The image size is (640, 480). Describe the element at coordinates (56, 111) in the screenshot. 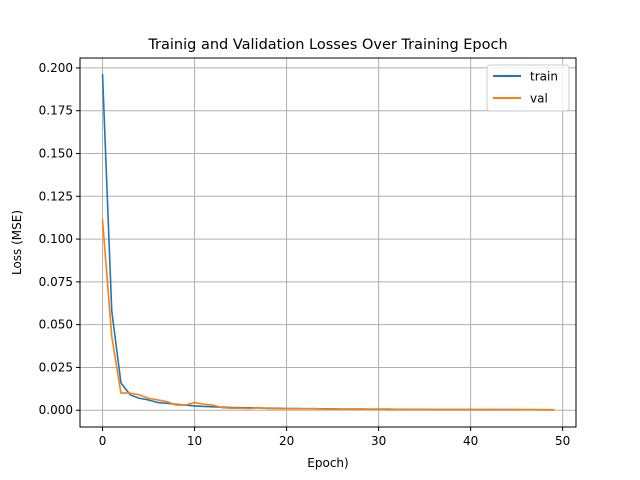

I see `y-tick-label: 0.175` at that location.